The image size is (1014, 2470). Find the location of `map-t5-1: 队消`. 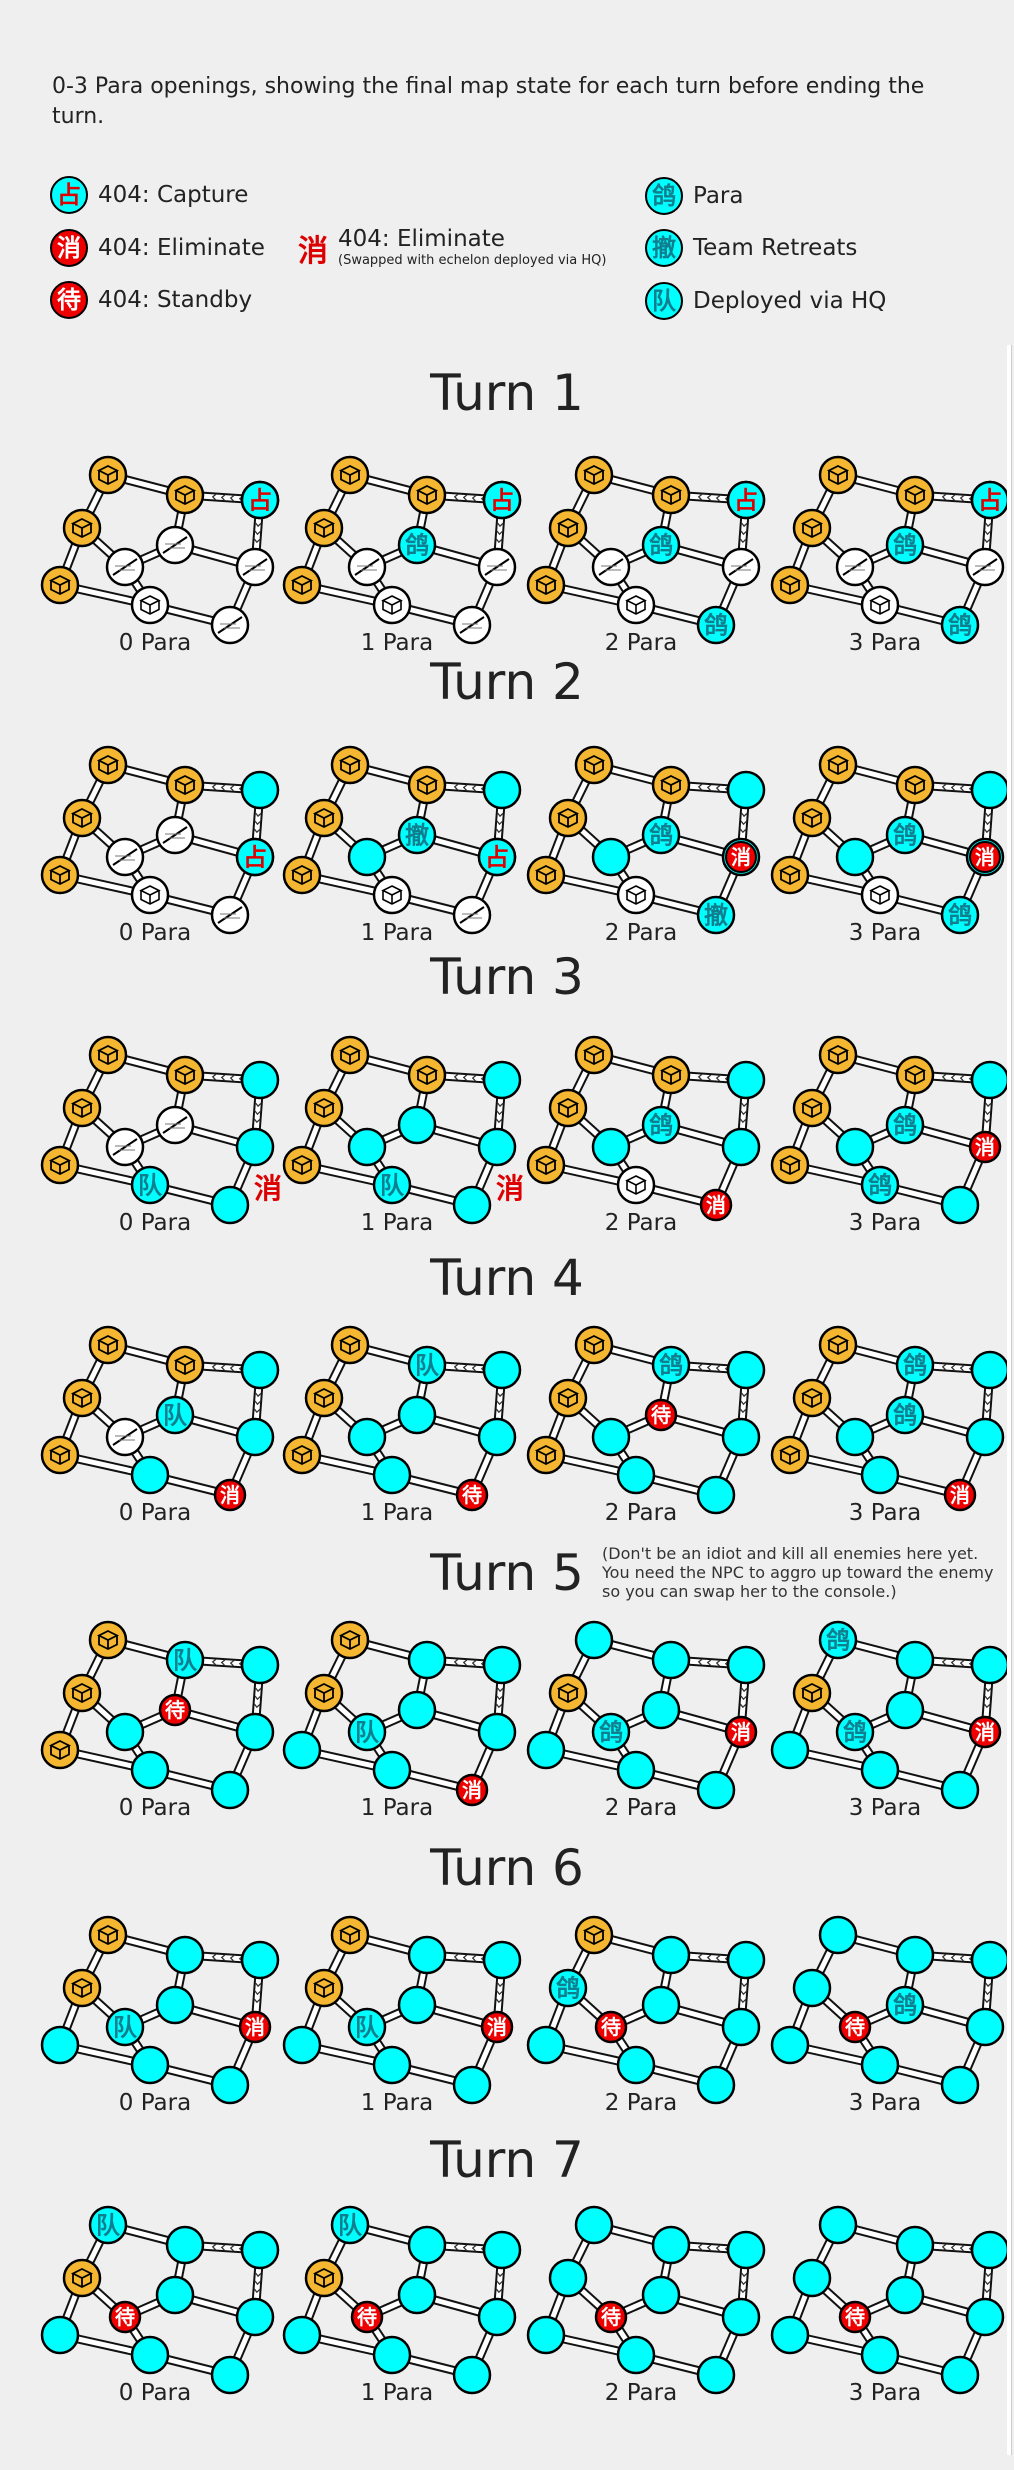

map-t5-1: 队消 is located at coordinates (402, 1713).